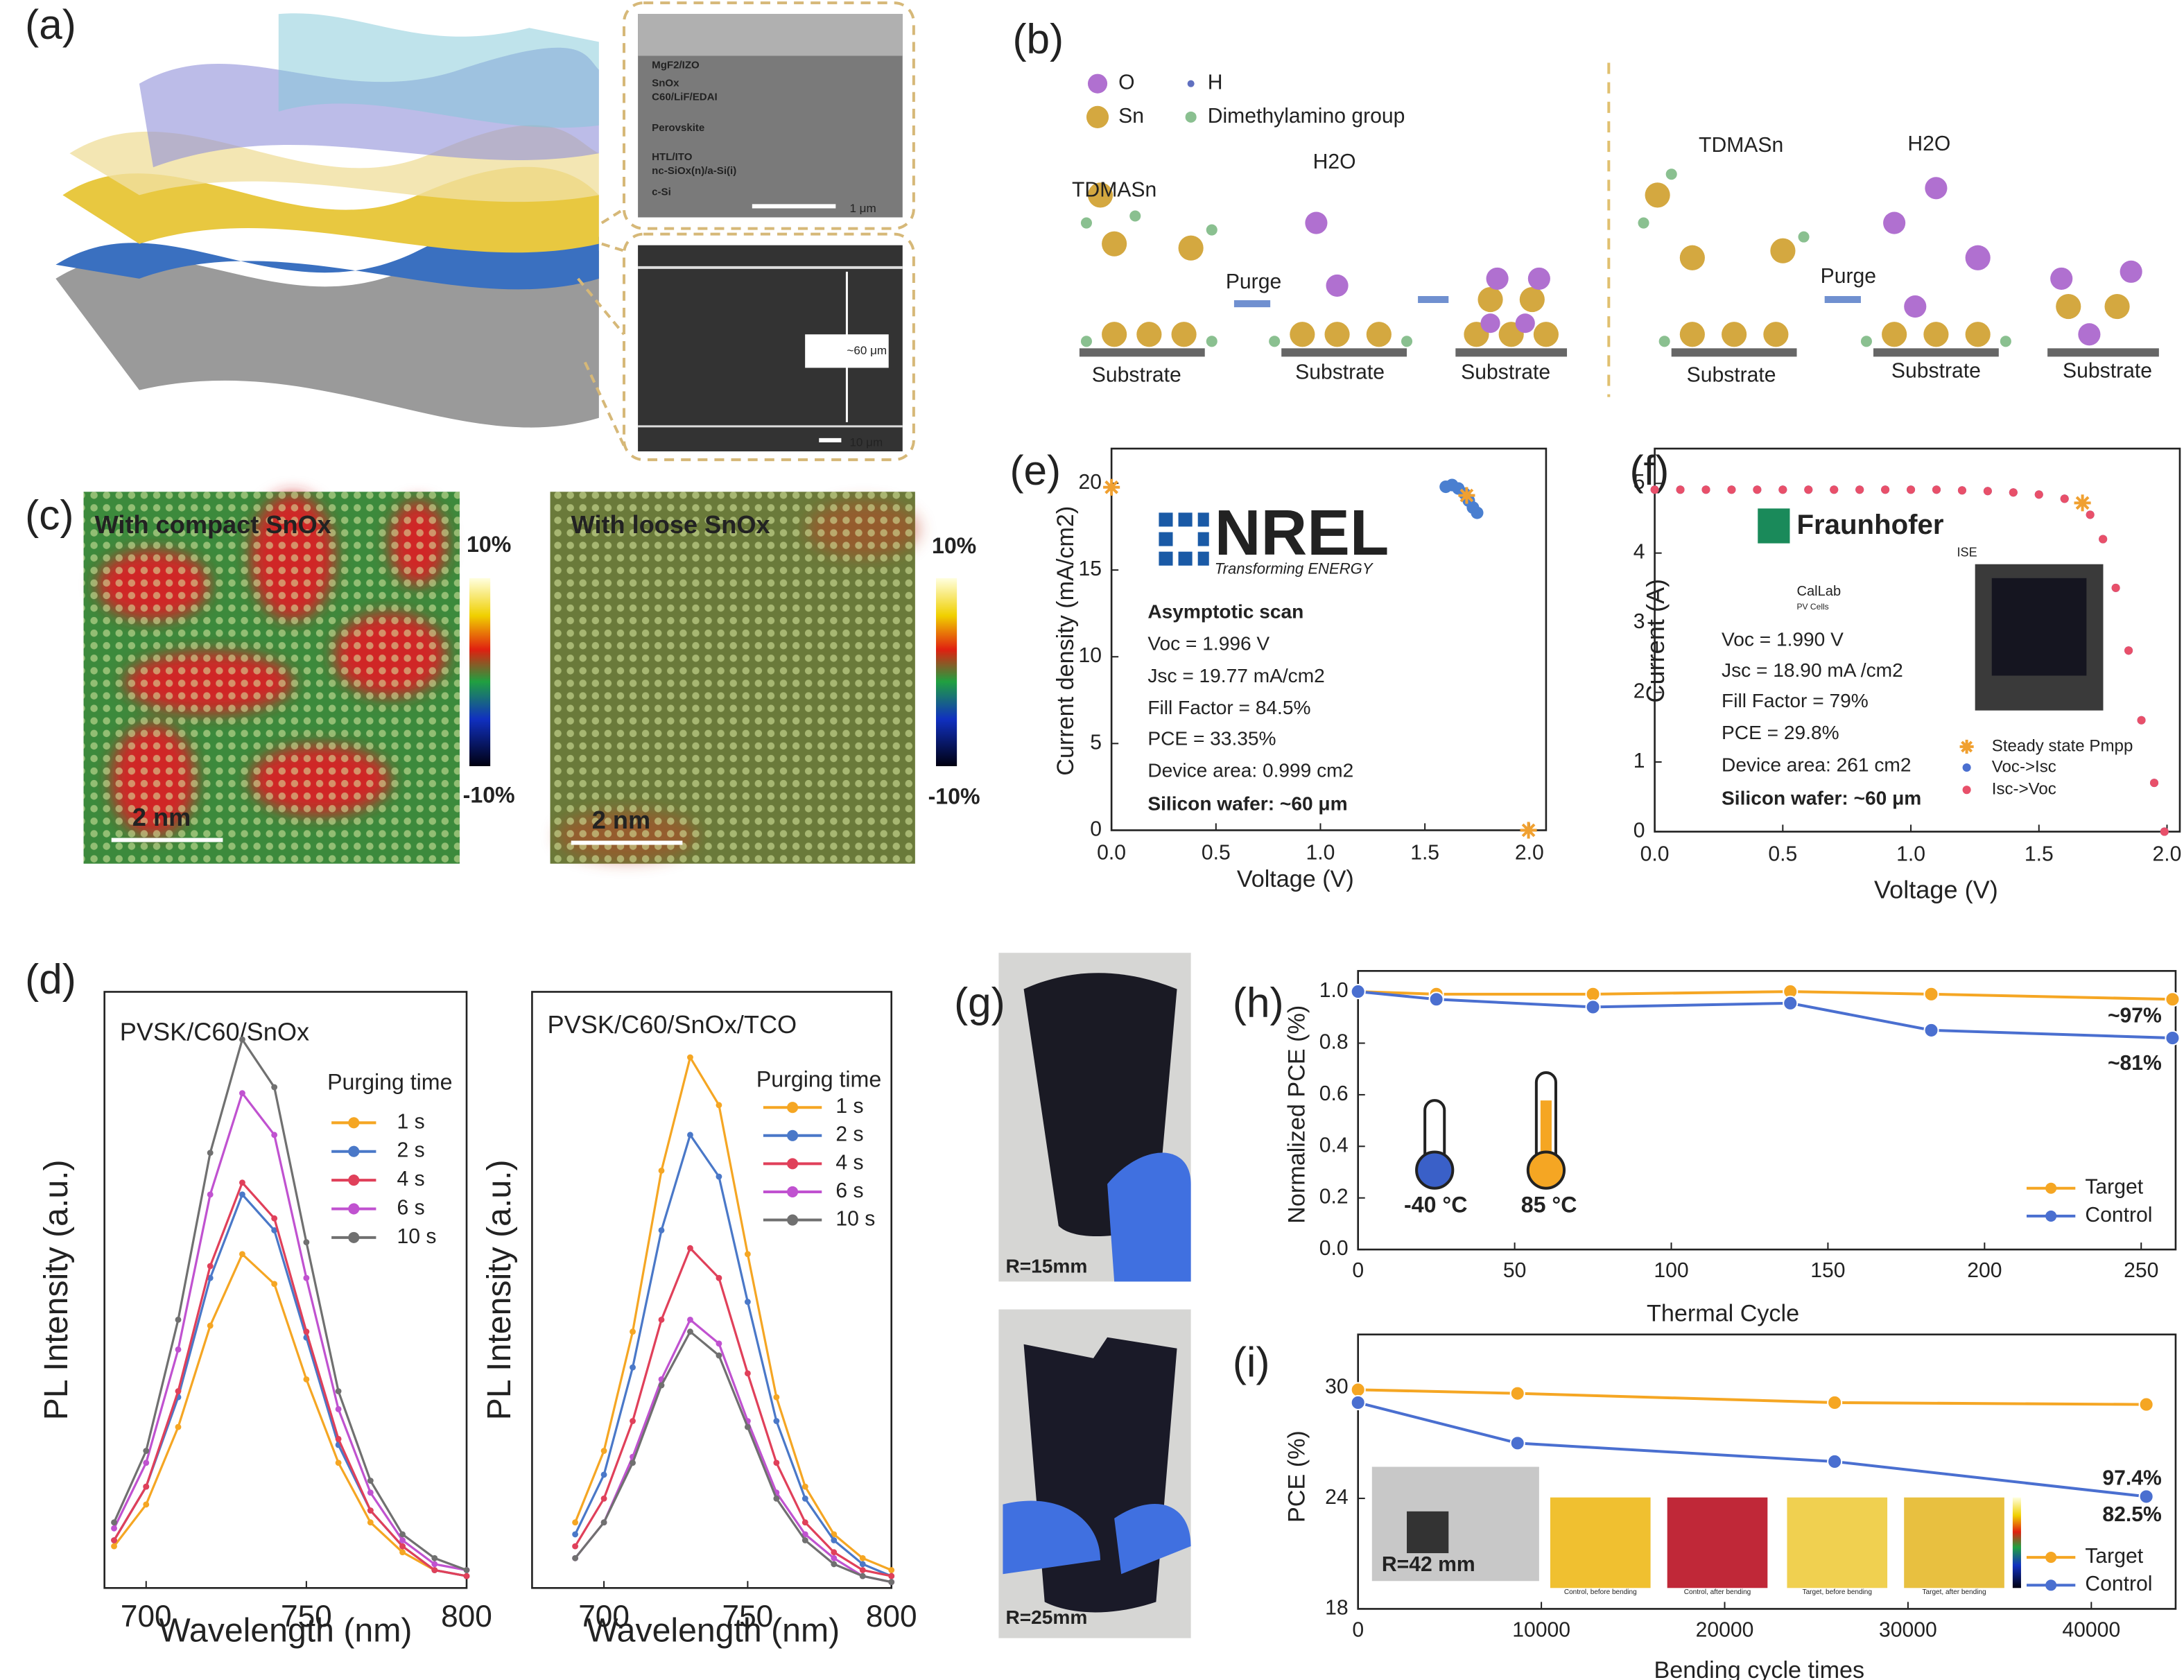 The width and height of the screenshot is (2184, 1680). I want to click on x-tick-label: 750, so click(748, 1617).